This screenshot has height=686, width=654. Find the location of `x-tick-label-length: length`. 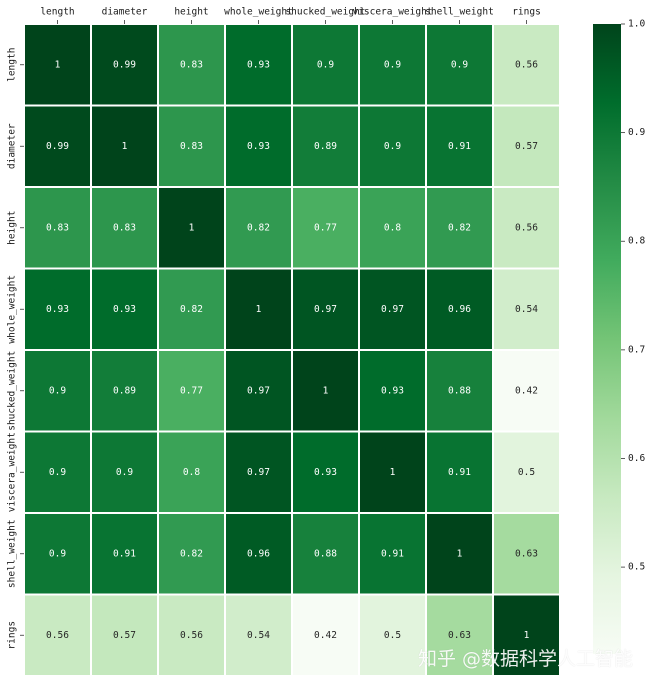

x-tick-label-length: length is located at coordinates (57, 12).